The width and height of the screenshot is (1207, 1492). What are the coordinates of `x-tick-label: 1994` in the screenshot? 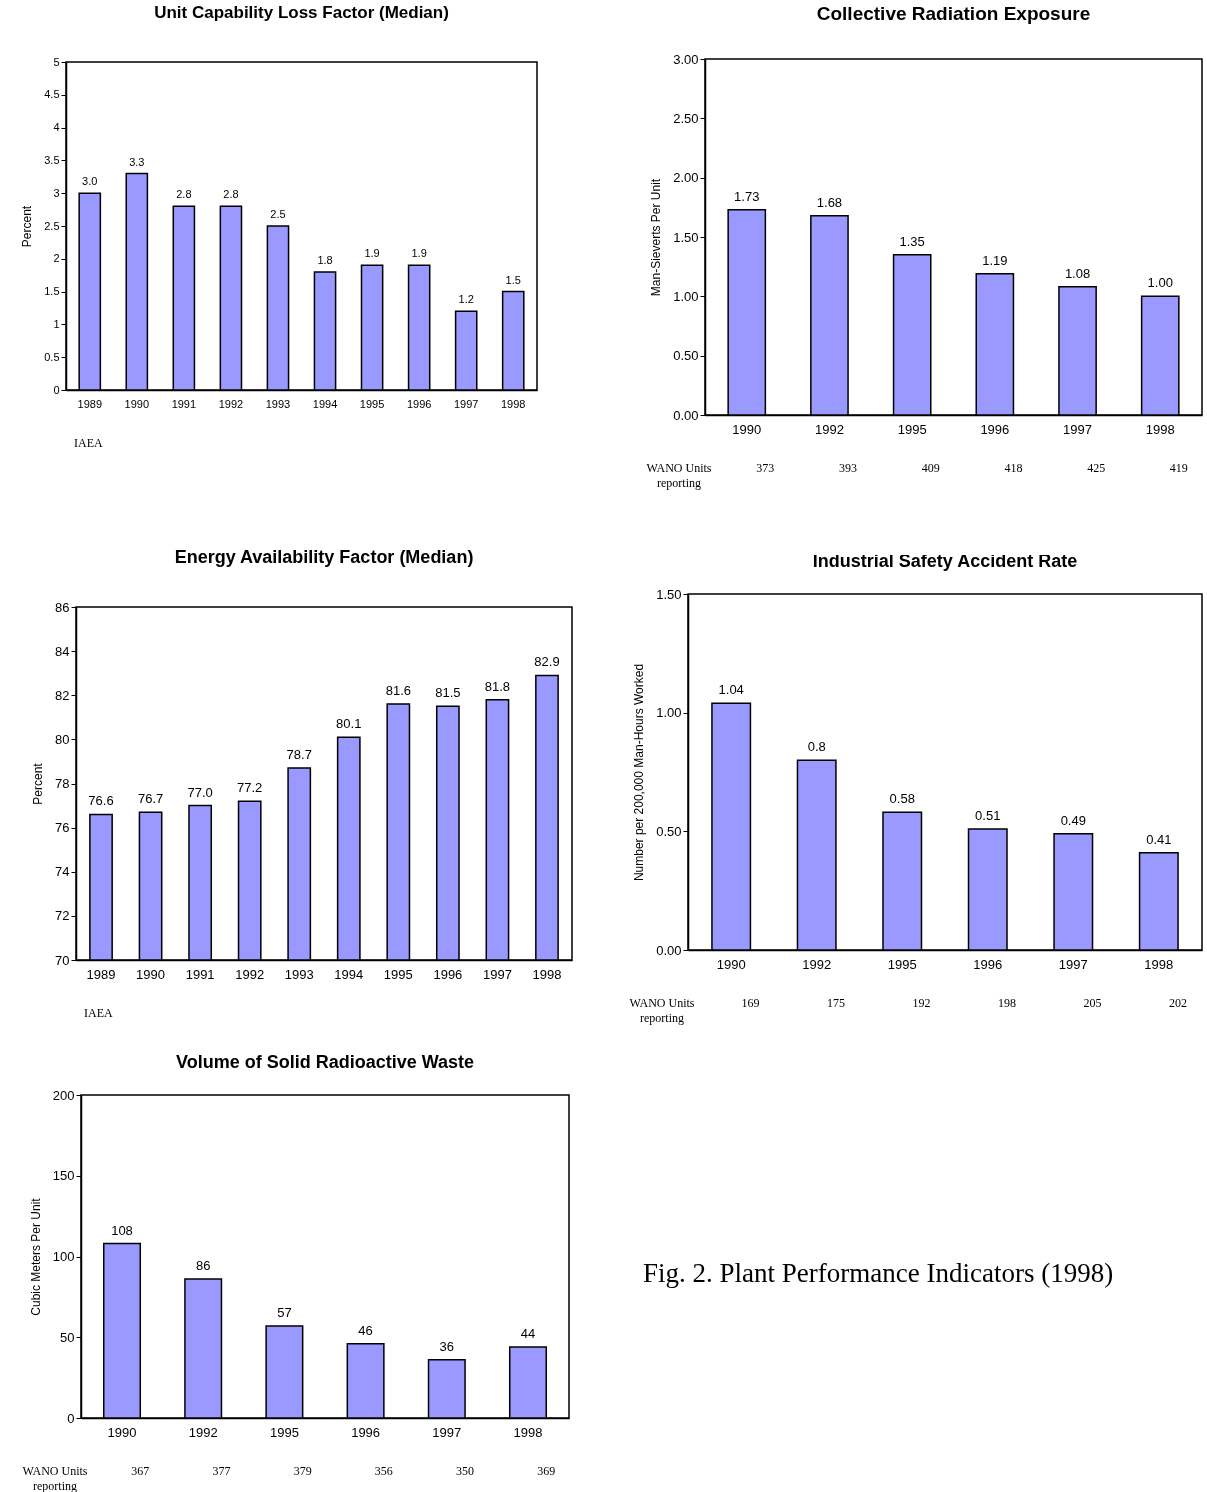 It's located at (325, 403).